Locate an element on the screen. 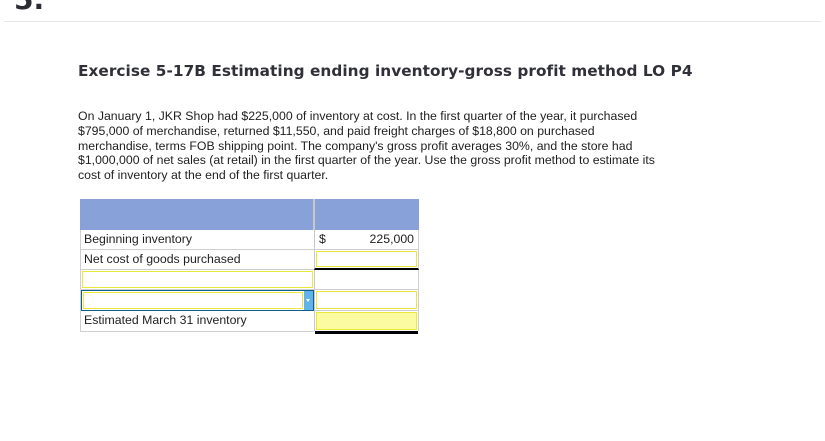 The image size is (825, 441). blank-label-cell is located at coordinates (197, 280).